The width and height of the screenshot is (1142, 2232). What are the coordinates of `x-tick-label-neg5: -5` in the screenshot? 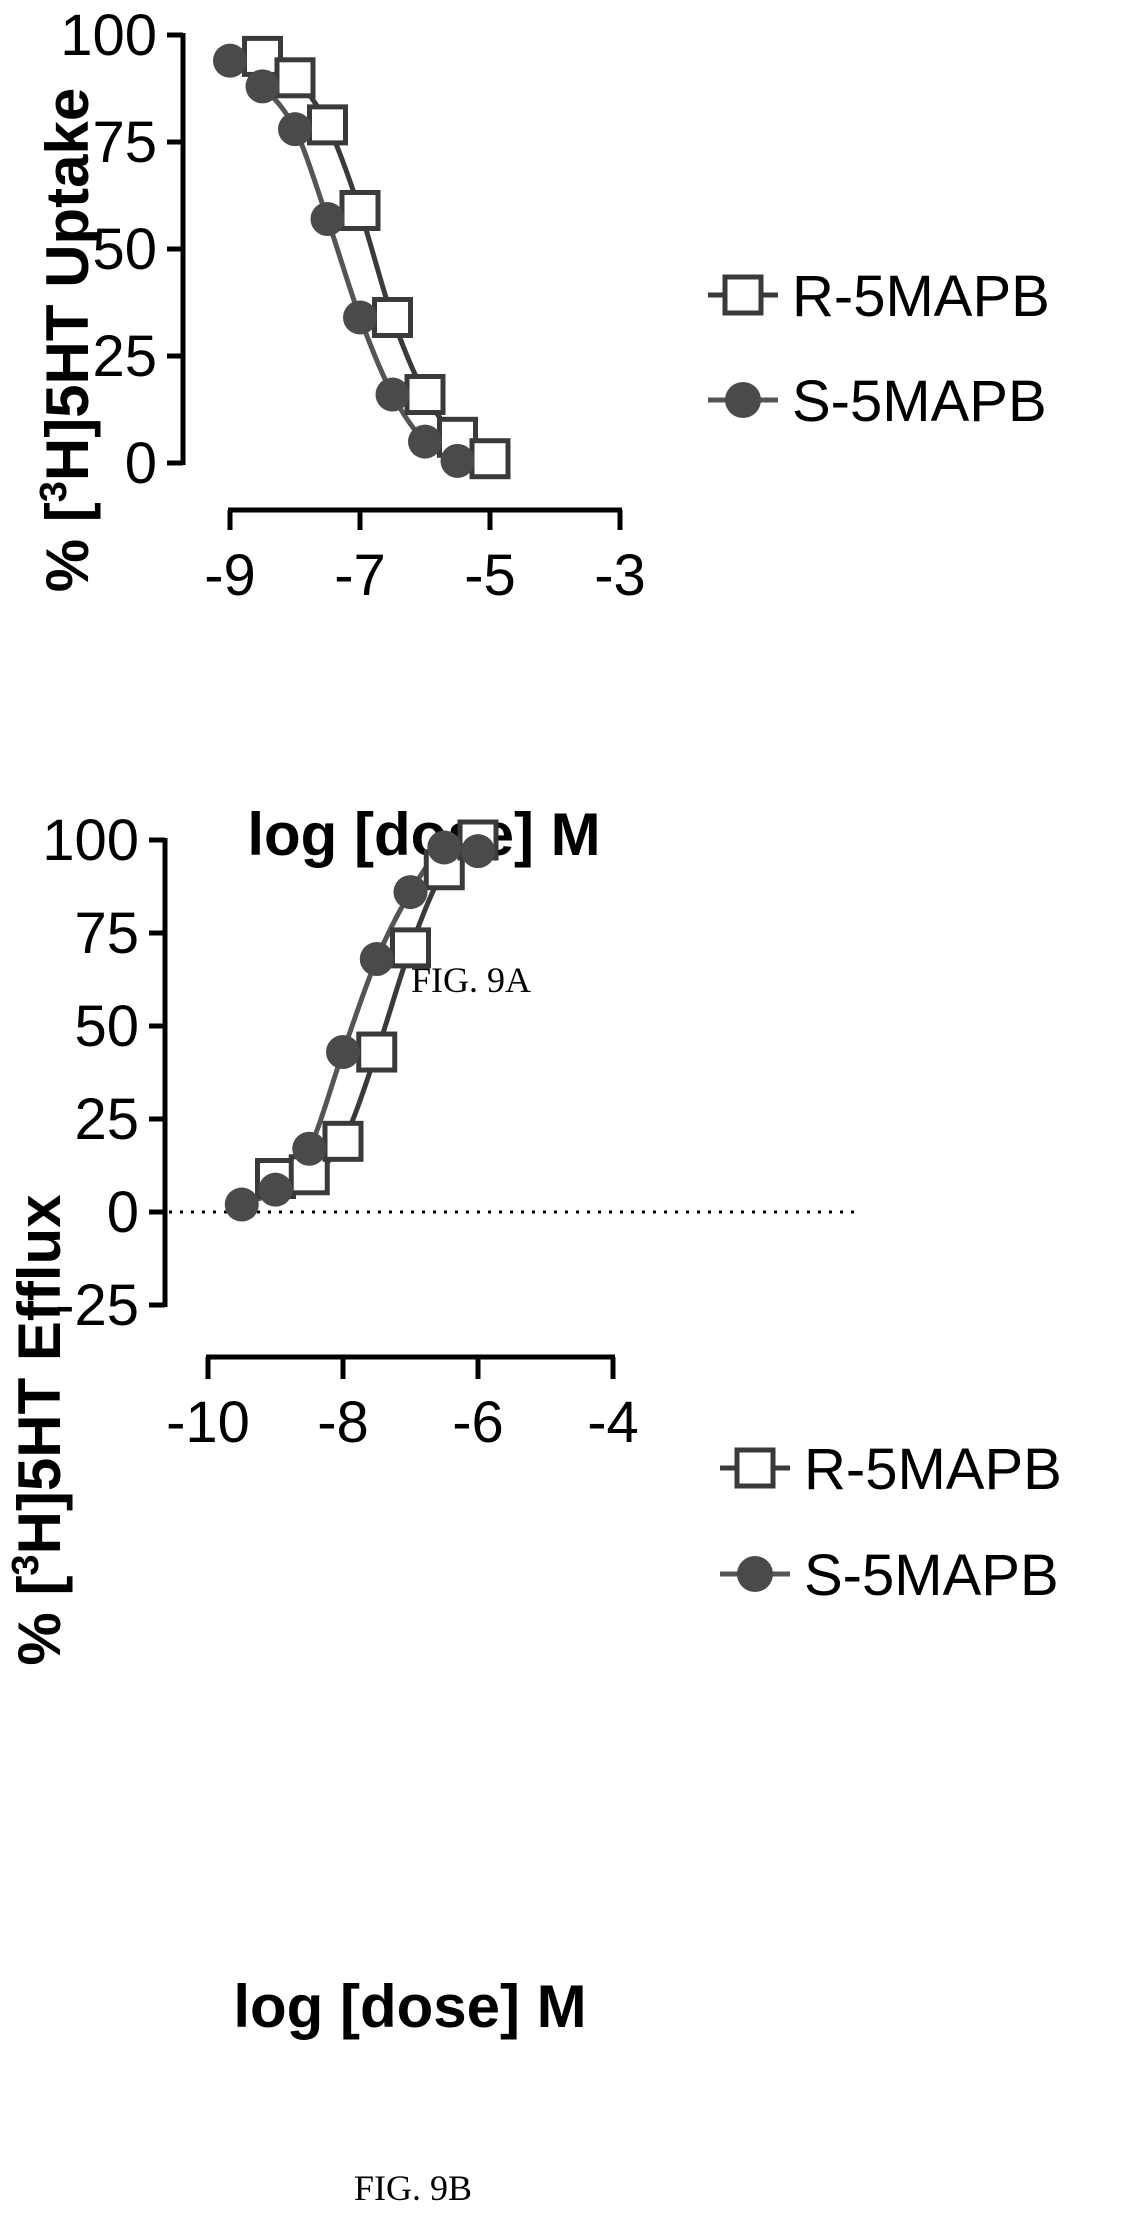 It's located at (490, 575).